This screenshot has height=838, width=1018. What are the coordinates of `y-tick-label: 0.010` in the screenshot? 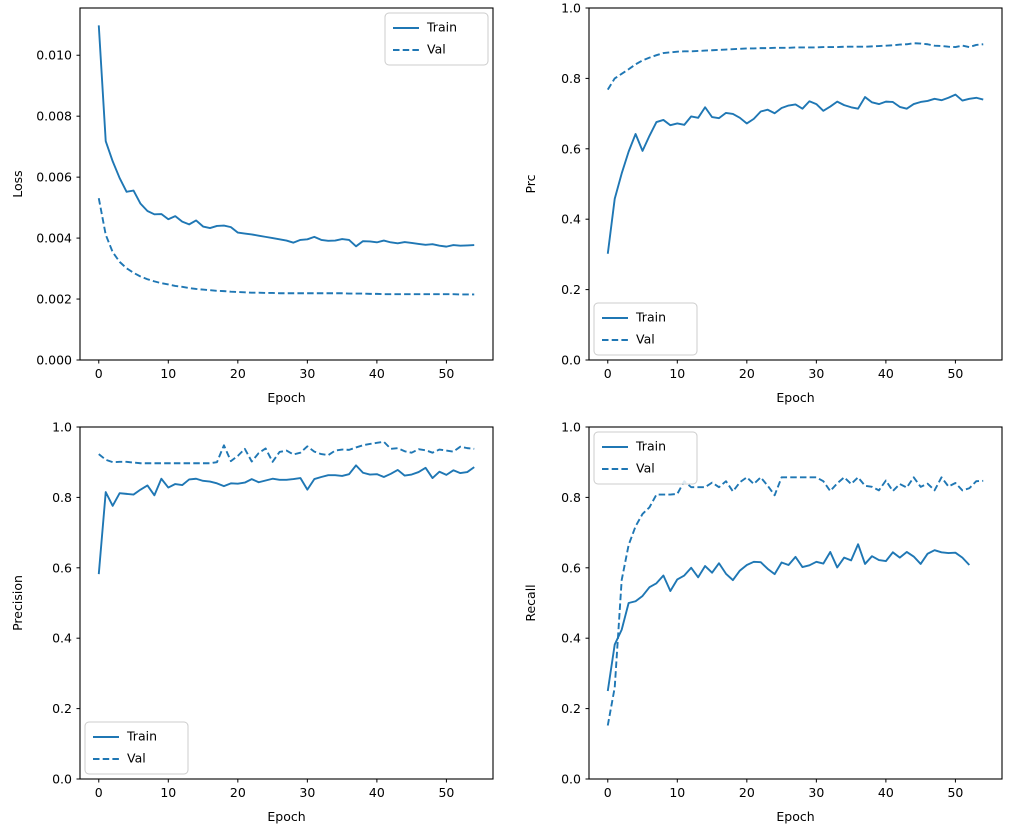 It's located at (54, 55).